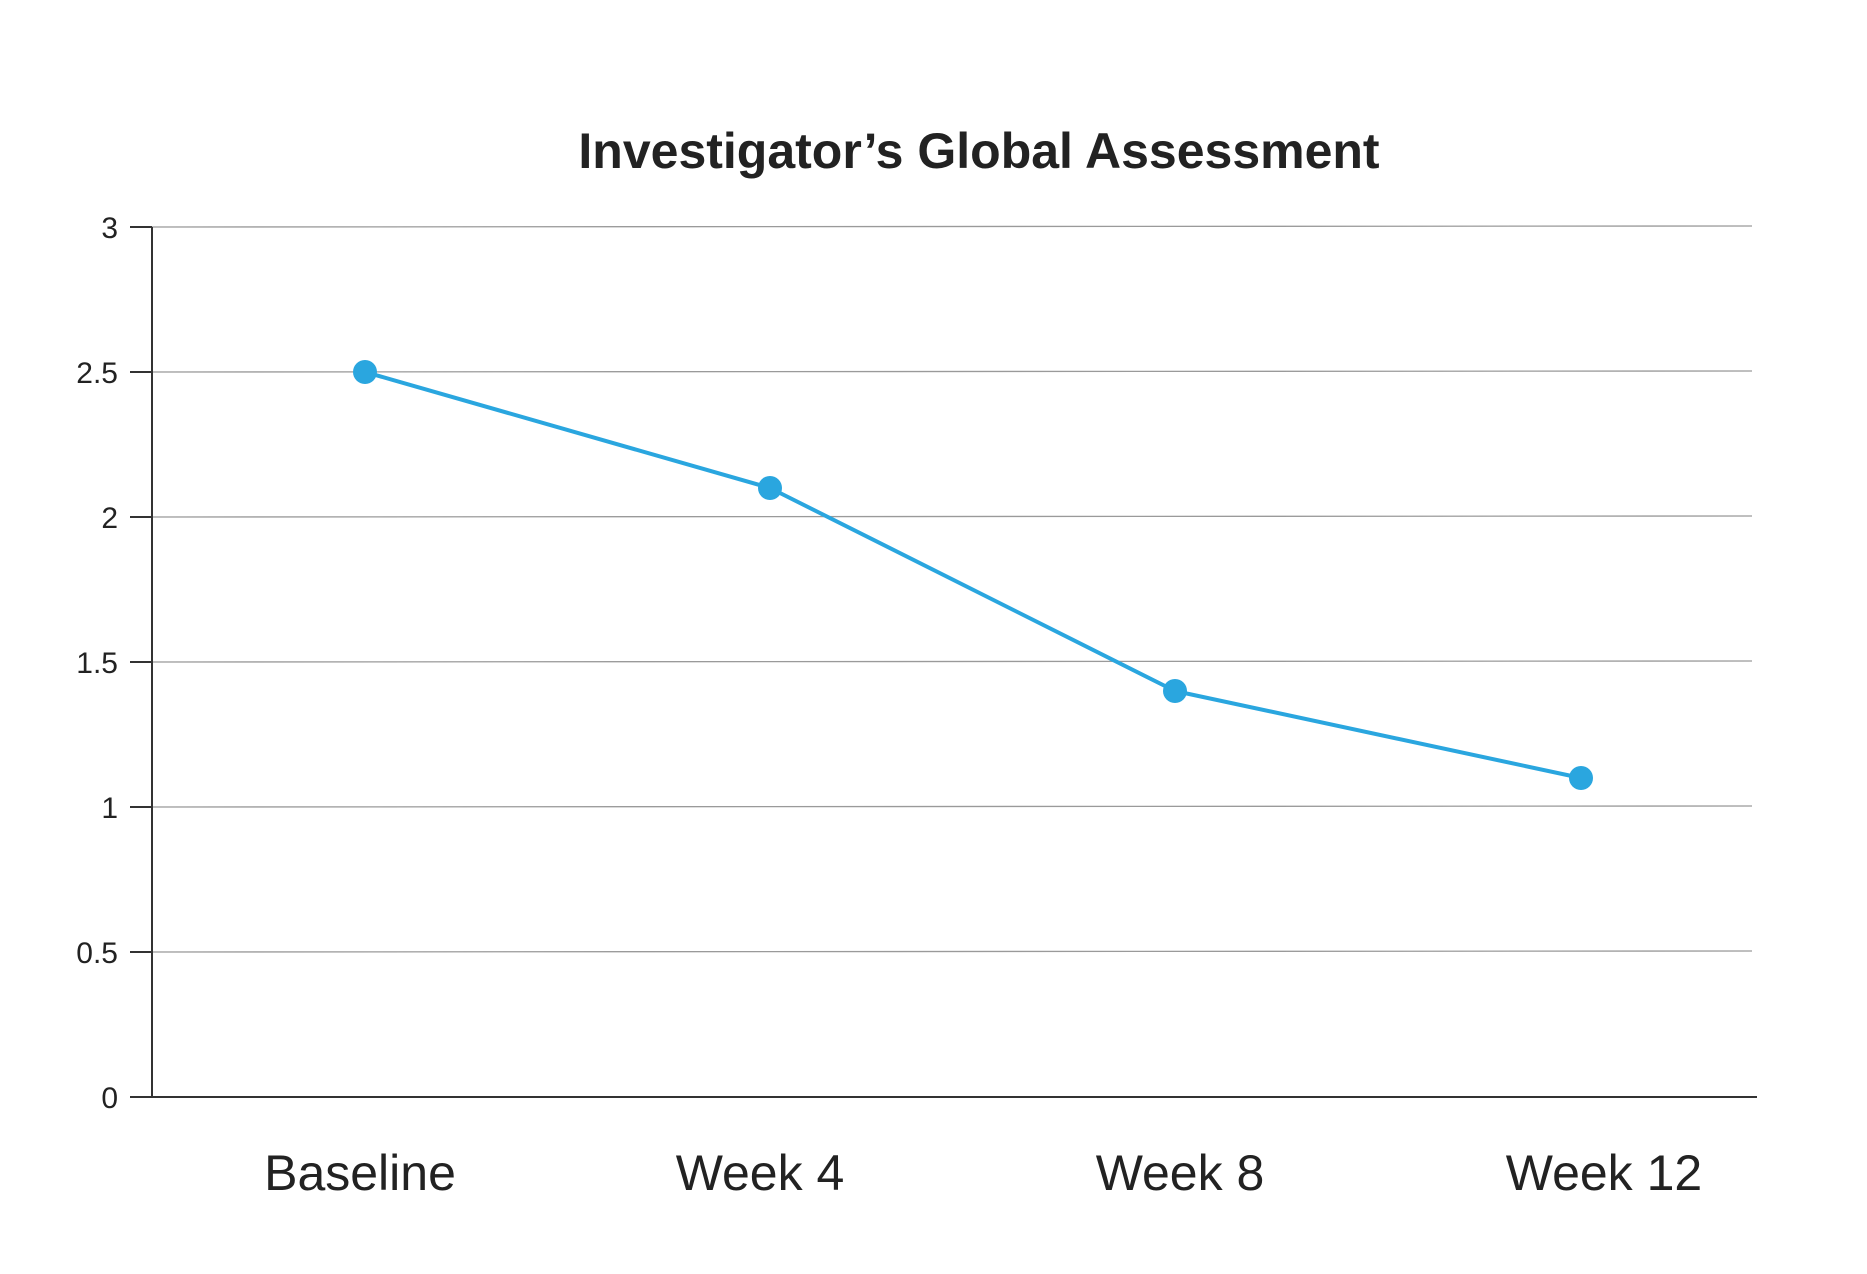 Image resolution: width=1867 pixels, height=1274 pixels. Describe the element at coordinates (109, 228) in the screenshot. I see `y-tick-label: 3` at that location.